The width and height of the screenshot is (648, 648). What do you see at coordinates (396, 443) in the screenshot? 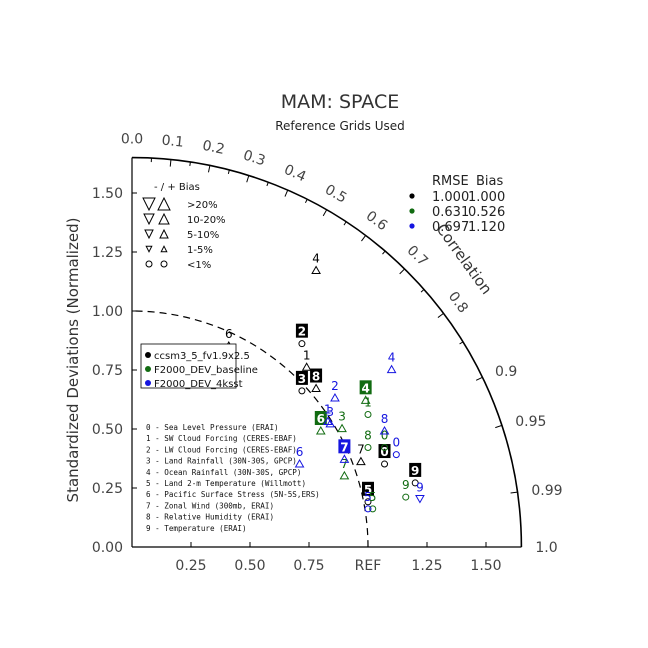
I see `point-label: 0` at bounding box center [396, 443].